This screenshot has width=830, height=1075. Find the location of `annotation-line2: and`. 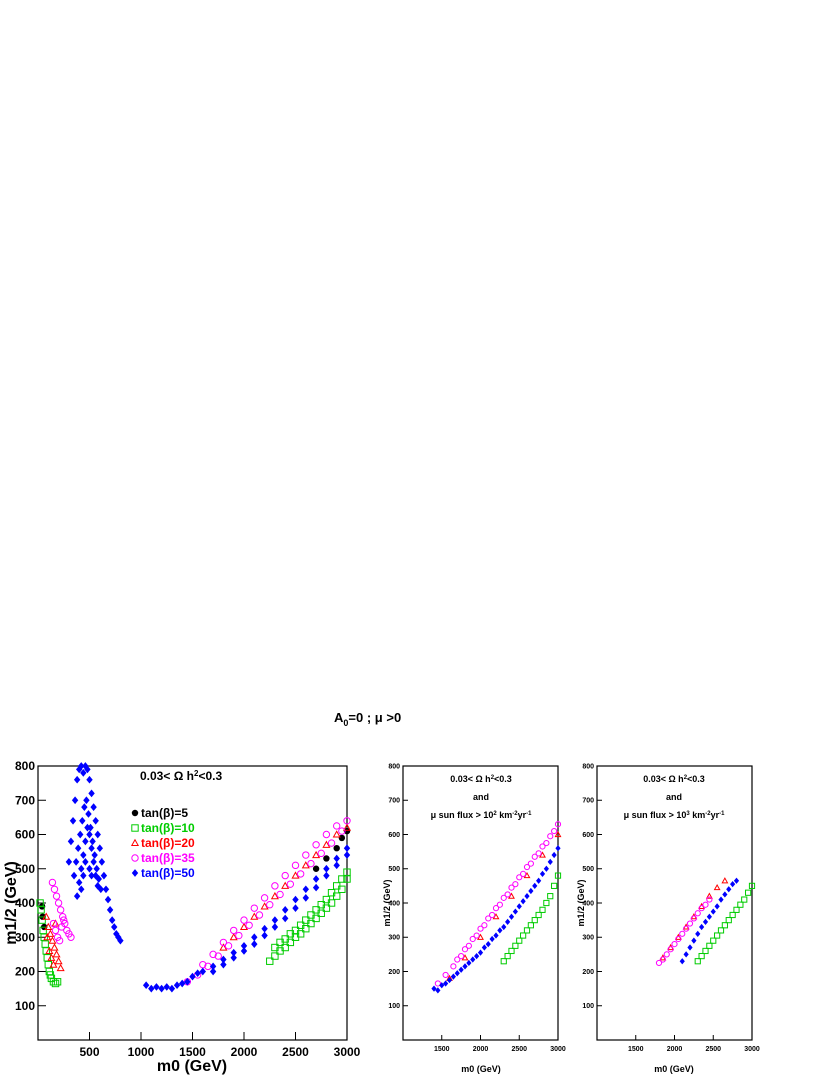

annotation-line2: and is located at coordinates (674, 797).